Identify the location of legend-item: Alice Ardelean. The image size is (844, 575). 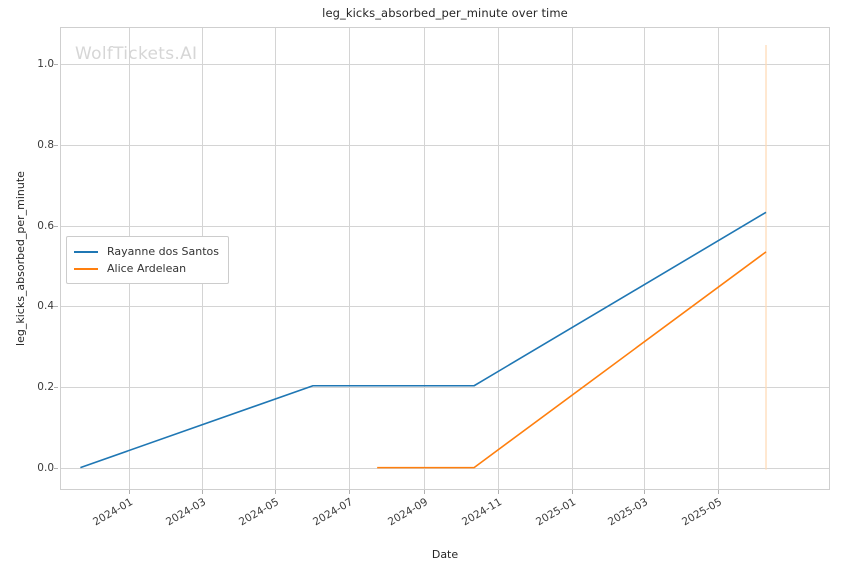
(146, 268).